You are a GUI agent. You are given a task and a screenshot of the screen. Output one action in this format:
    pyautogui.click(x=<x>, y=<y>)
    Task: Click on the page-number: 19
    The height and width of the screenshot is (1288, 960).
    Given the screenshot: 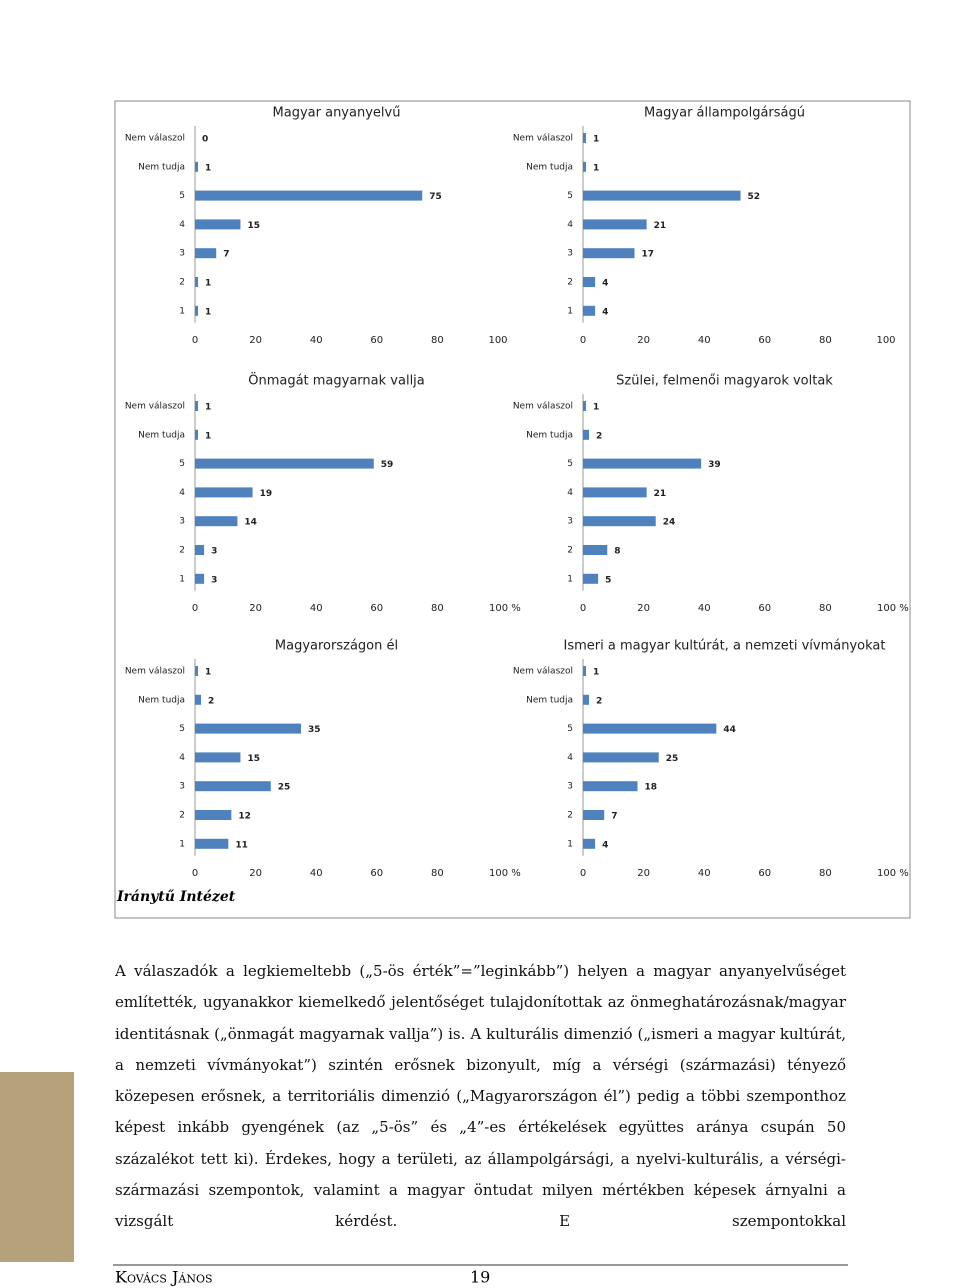 What is the action you would take?
    pyautogui.click(x=480, y=1277)
    